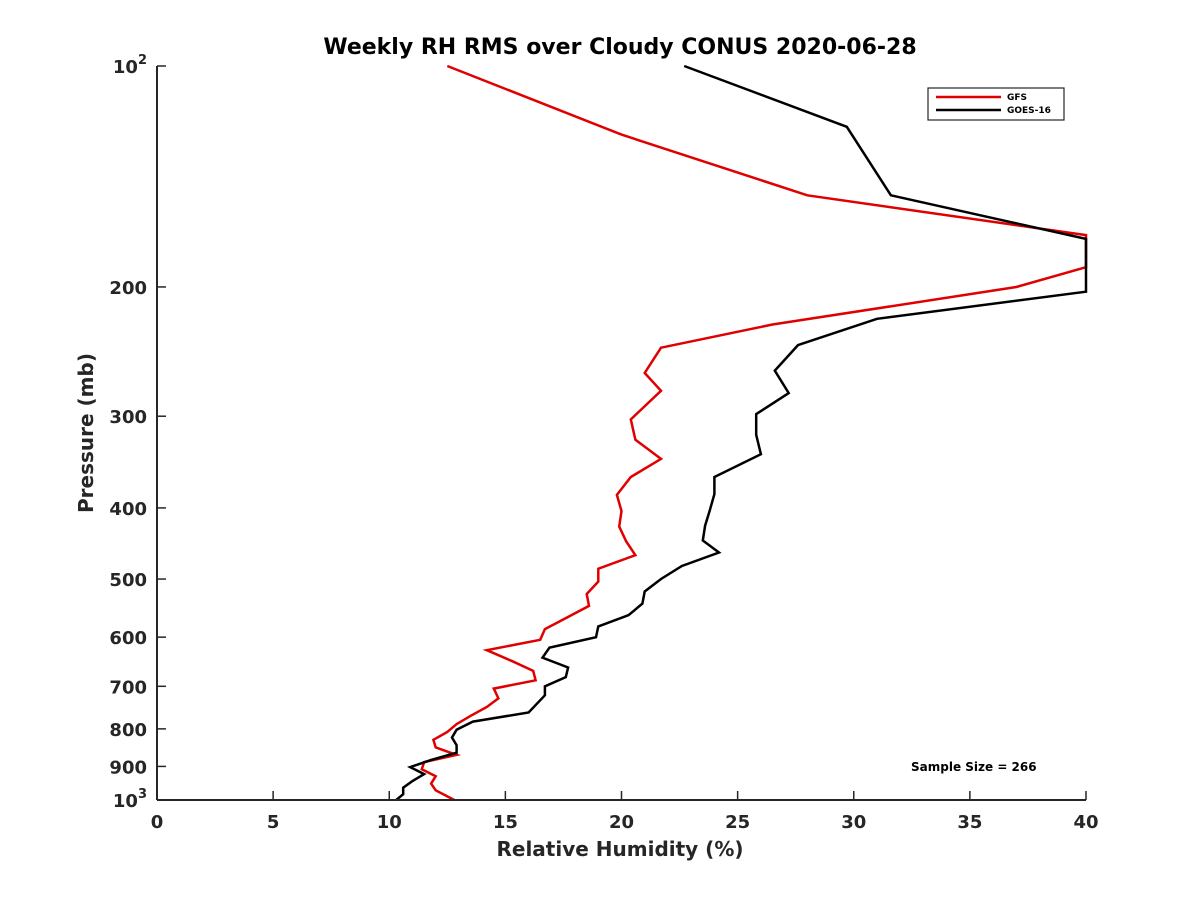  I want to click on y-tick-label: 400, so click(128, 509).